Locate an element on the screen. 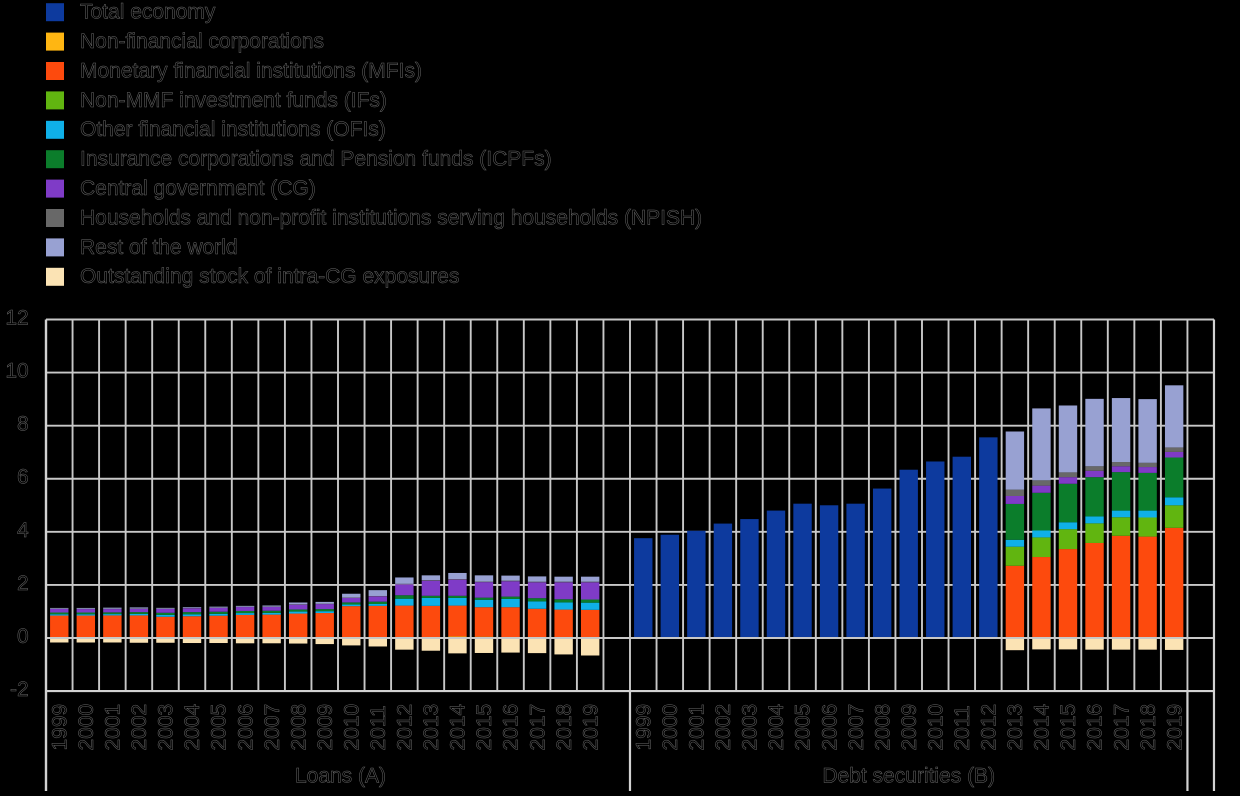 The image size is (1240, 796). svg-text: 10 is located at coordinates (16, 371).